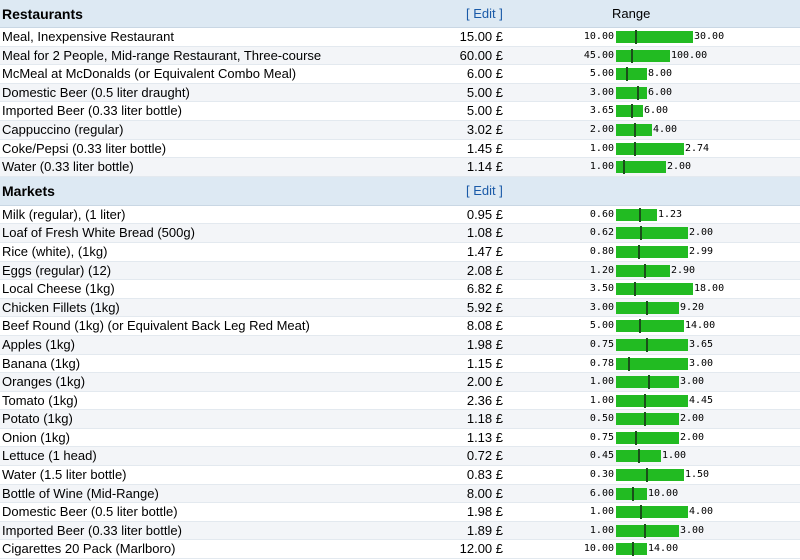  I want to click on price-range: 0.45 1.00, so click(680, 456).